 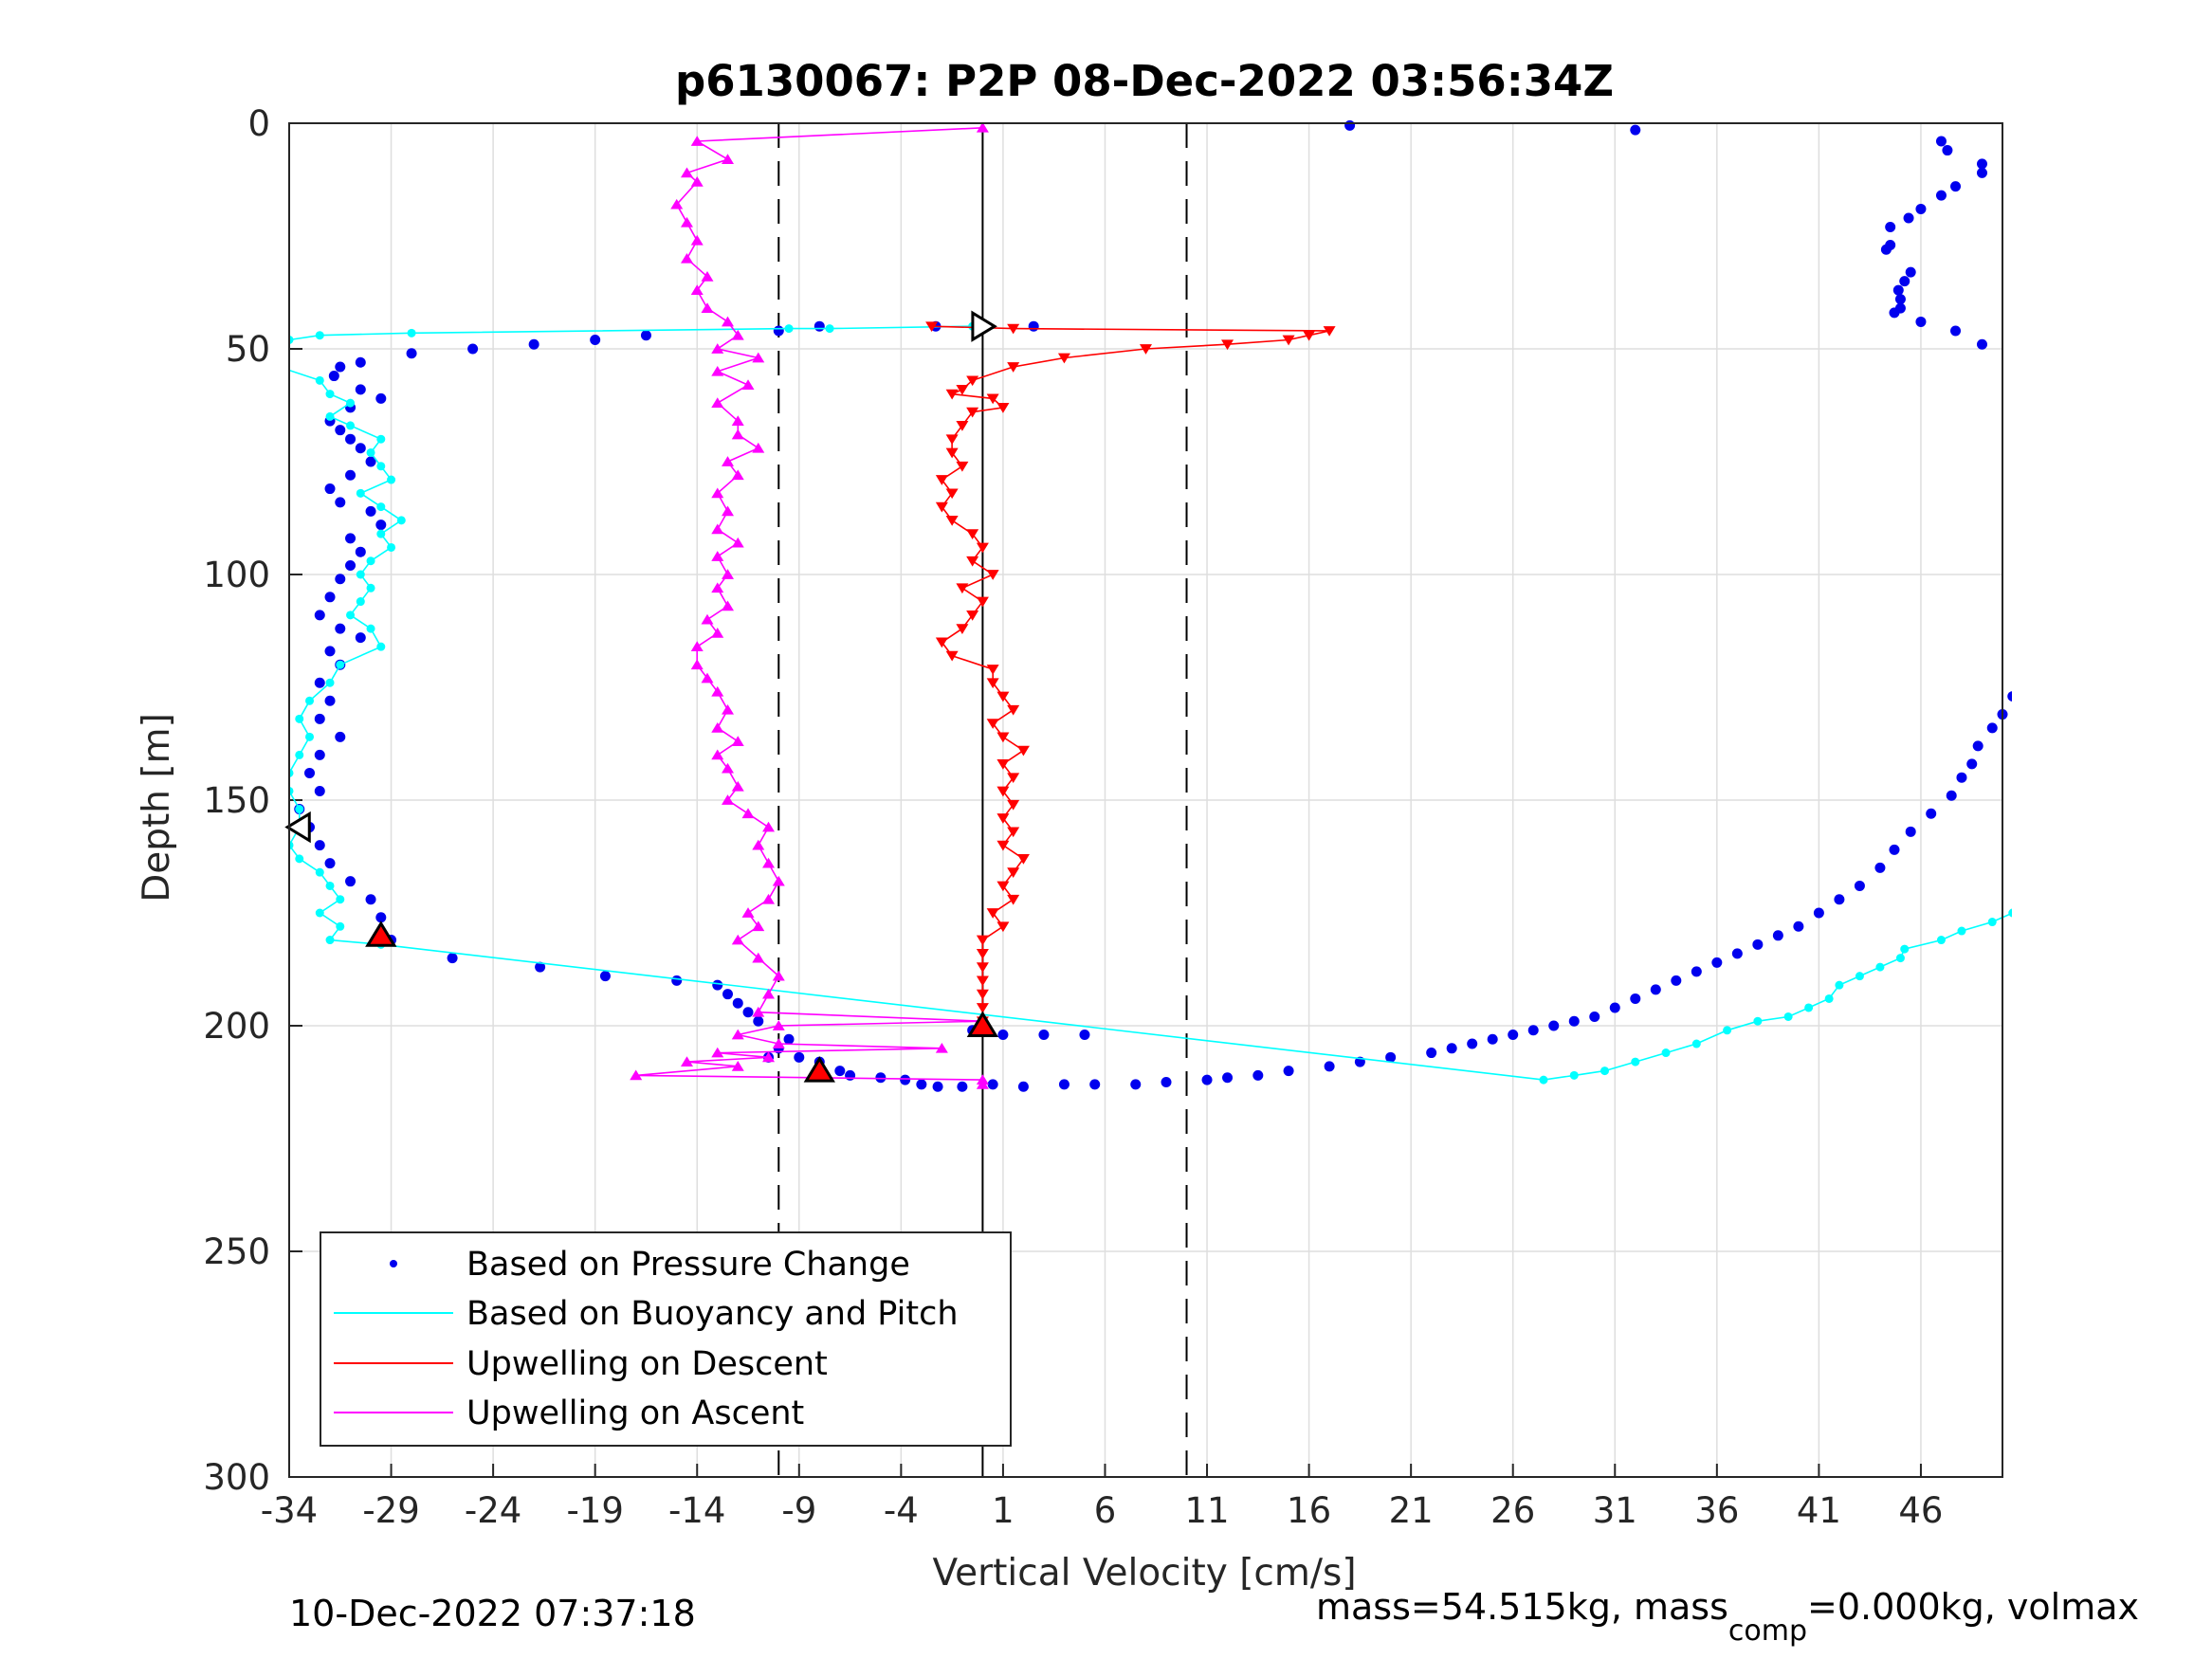 What do you see at coordinates (688, 1265) in the screenshot?
I see `legend-label-pressure: Based on Pressure Change` at bounding box center [688, 1265].